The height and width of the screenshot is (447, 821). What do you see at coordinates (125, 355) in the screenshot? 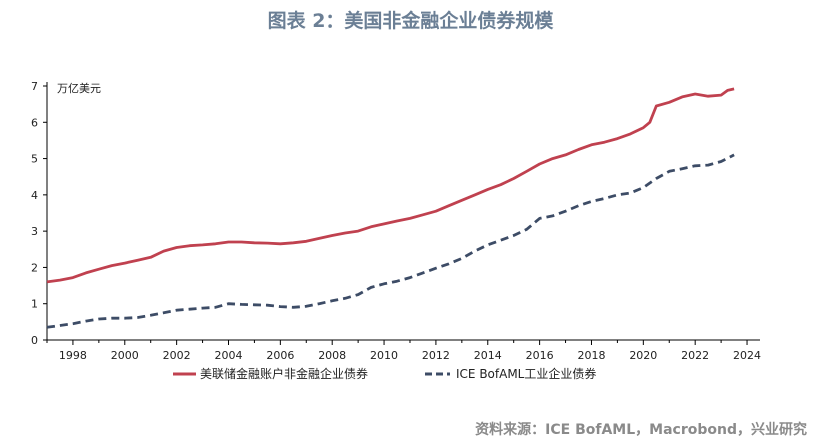
I see `x-tick-label: 2000` at bounding box center [125, 355].